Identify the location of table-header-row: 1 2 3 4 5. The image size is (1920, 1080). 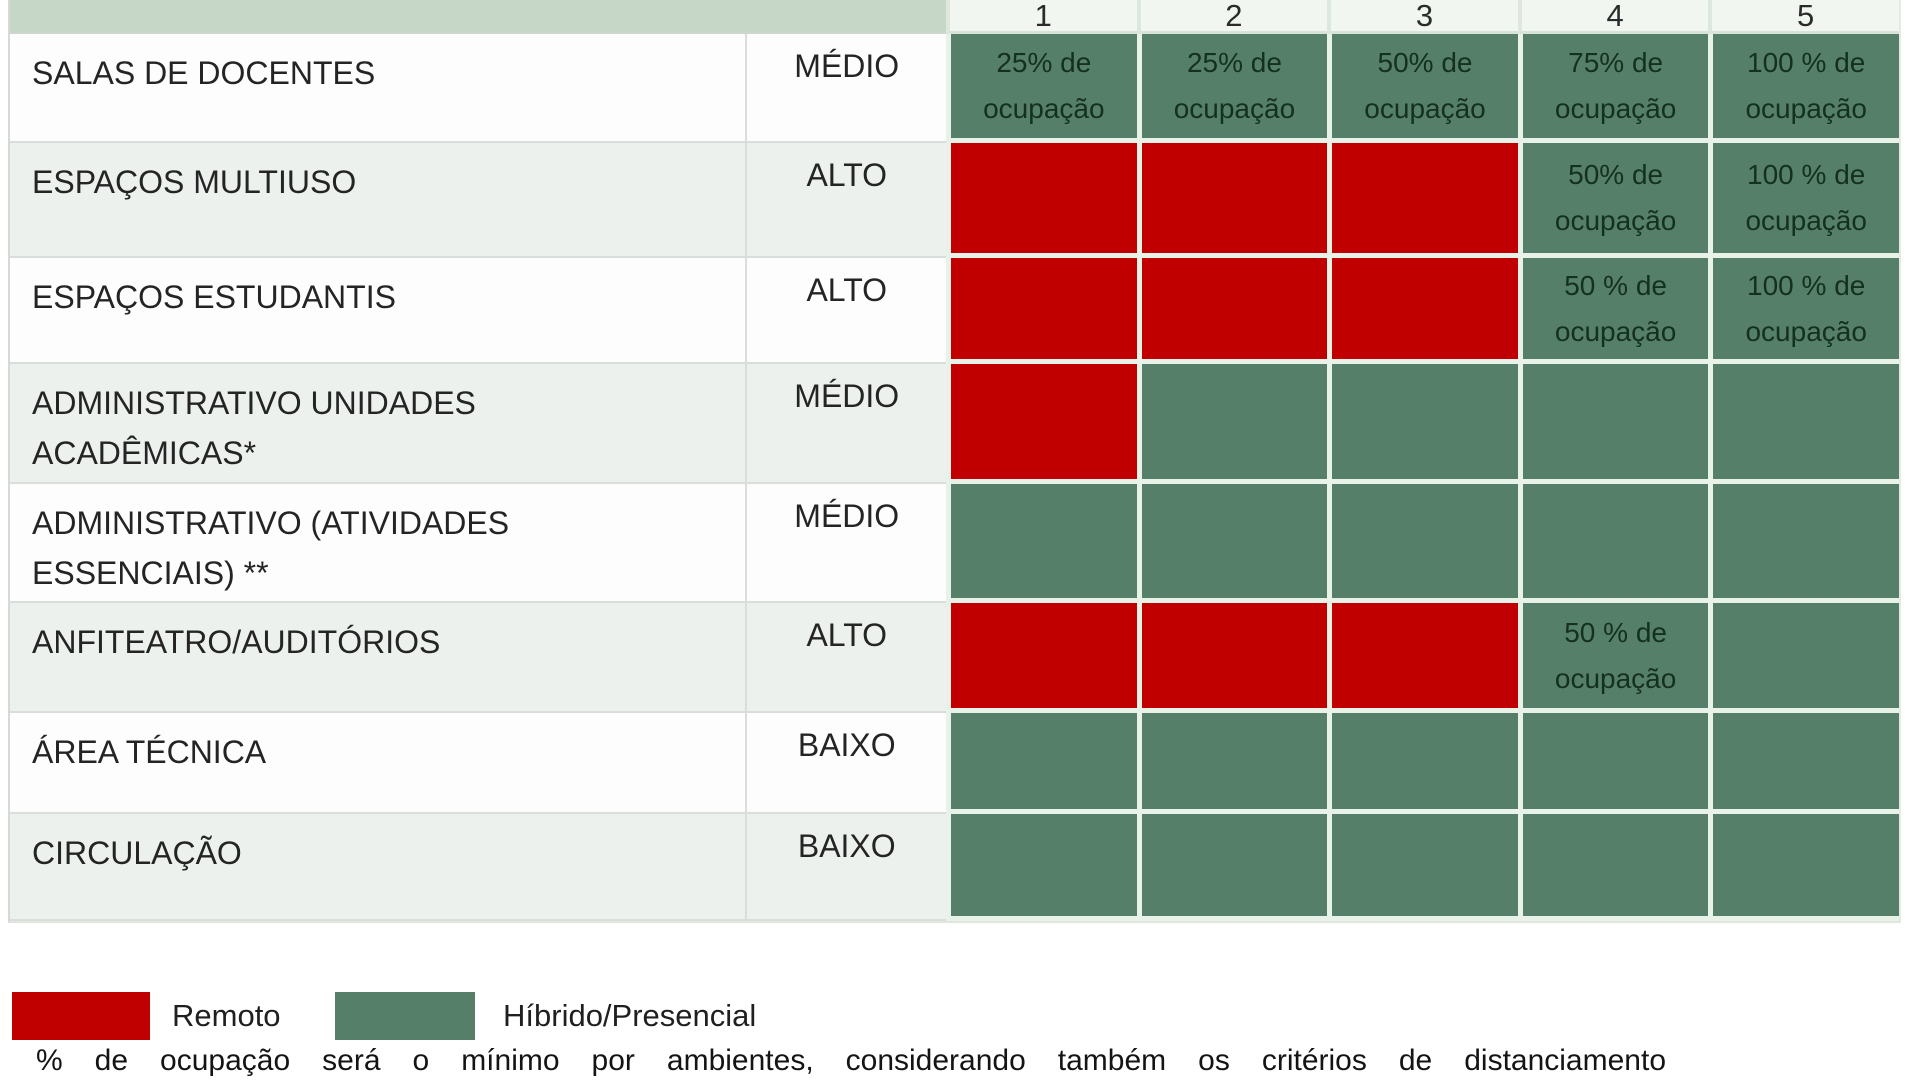
(954, 17).